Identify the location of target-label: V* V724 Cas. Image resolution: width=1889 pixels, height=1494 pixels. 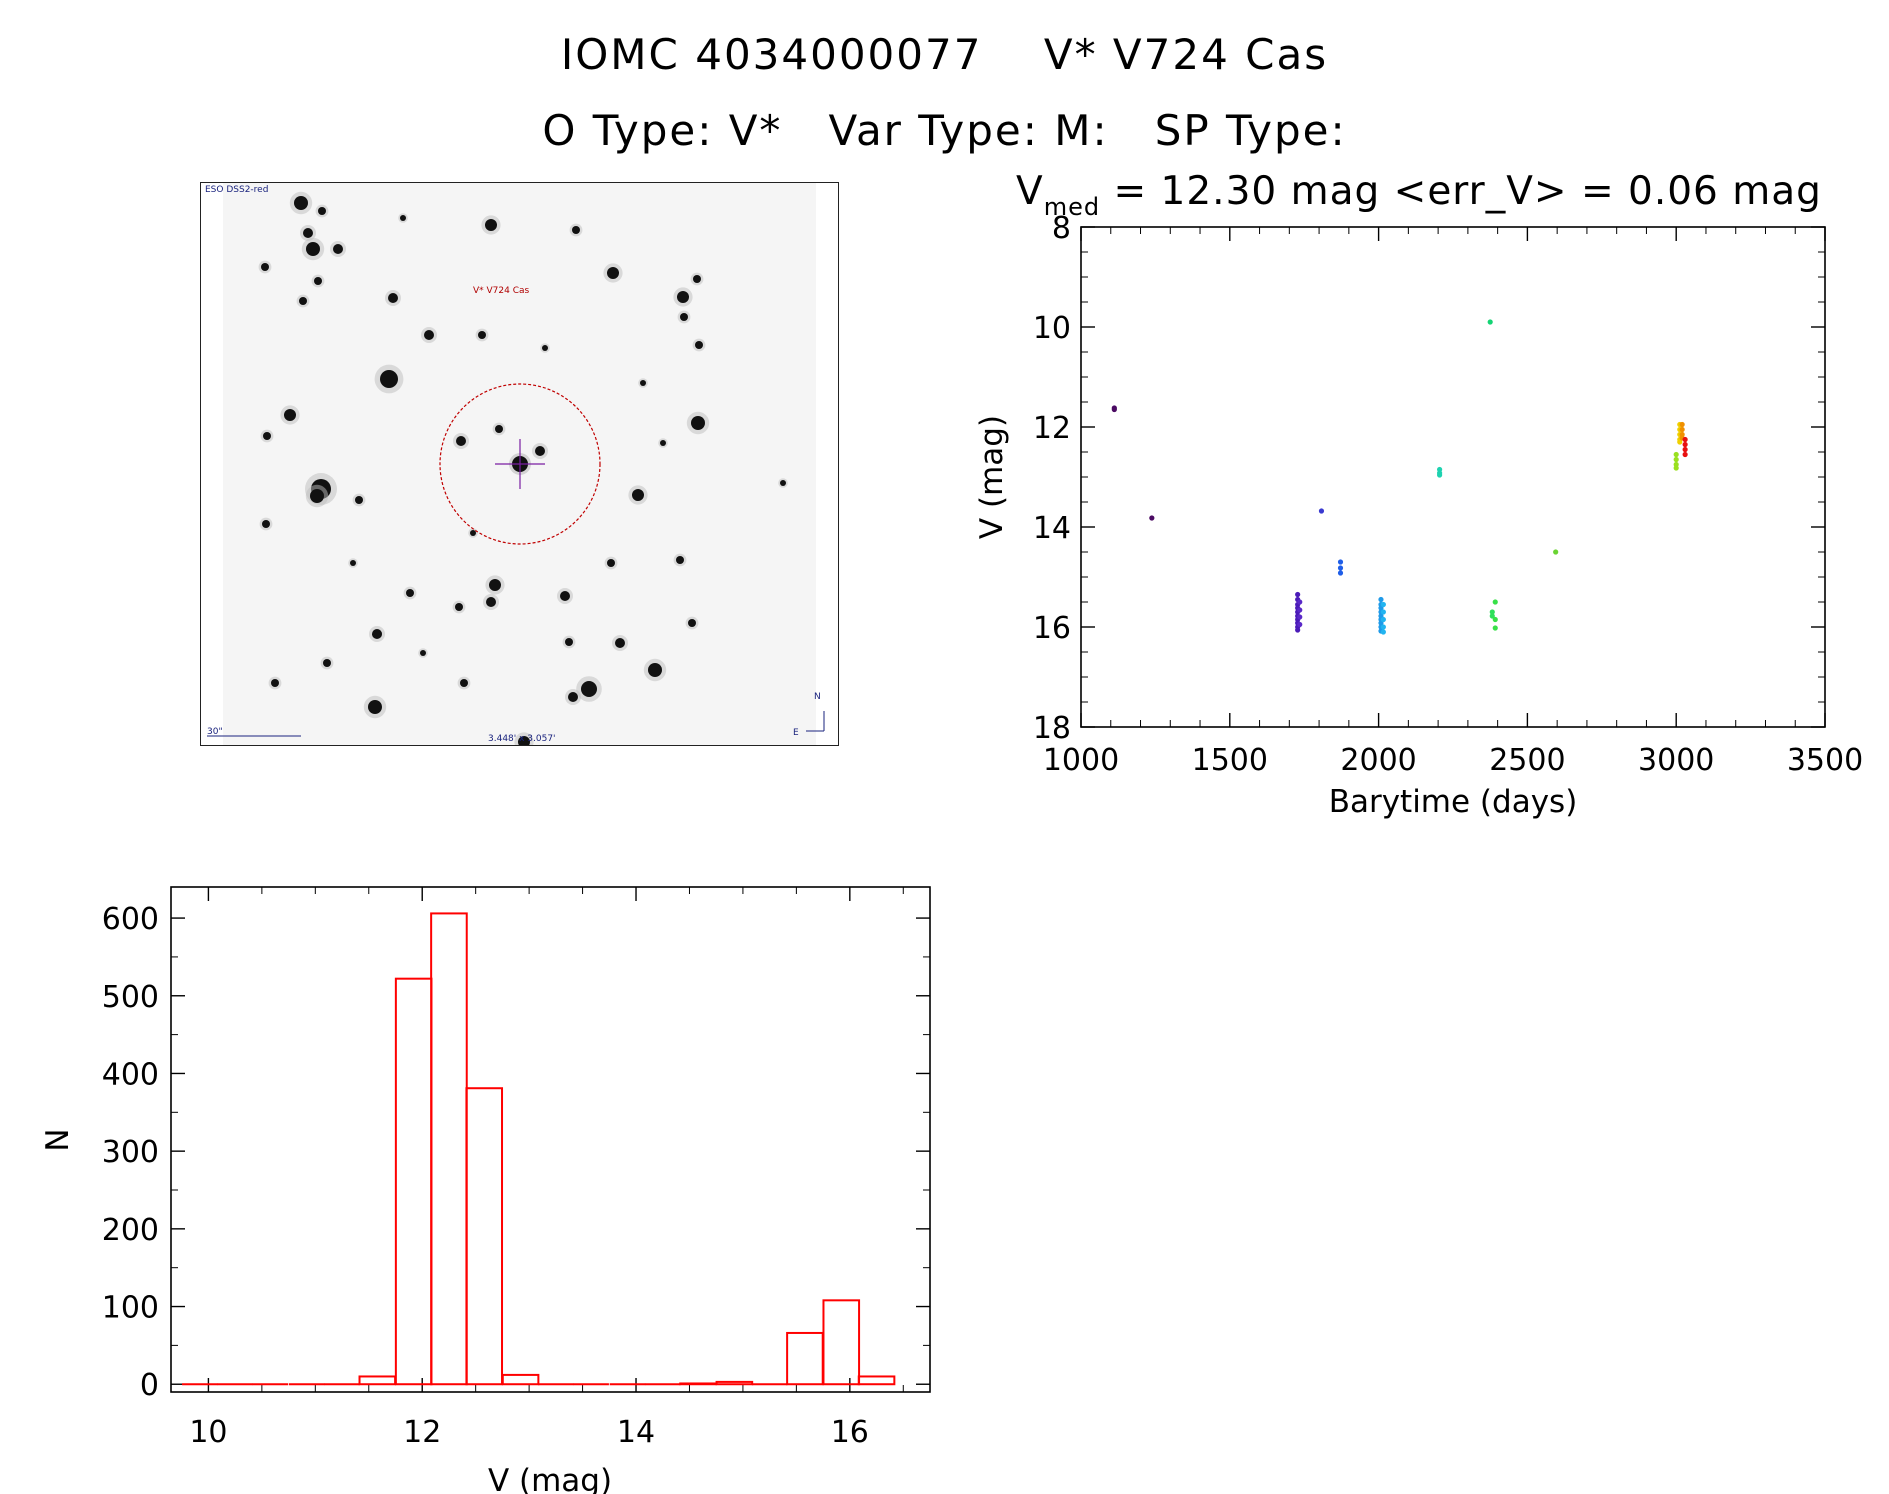
(501, 291).